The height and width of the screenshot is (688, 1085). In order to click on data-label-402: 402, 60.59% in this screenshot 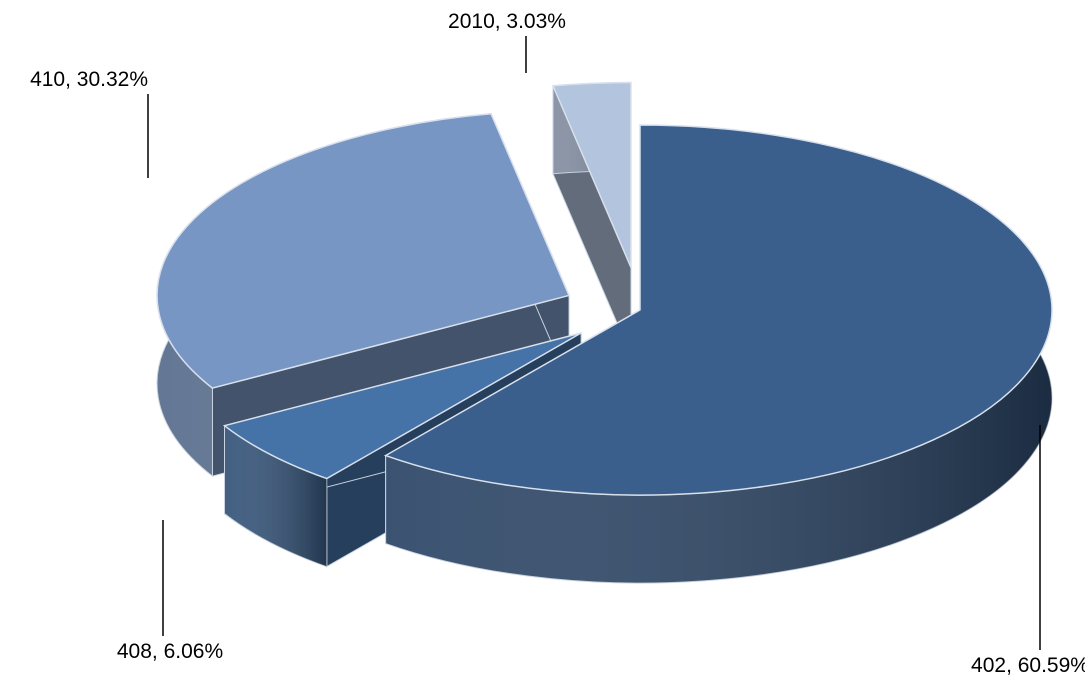, I will do `click(1028, 665)`.